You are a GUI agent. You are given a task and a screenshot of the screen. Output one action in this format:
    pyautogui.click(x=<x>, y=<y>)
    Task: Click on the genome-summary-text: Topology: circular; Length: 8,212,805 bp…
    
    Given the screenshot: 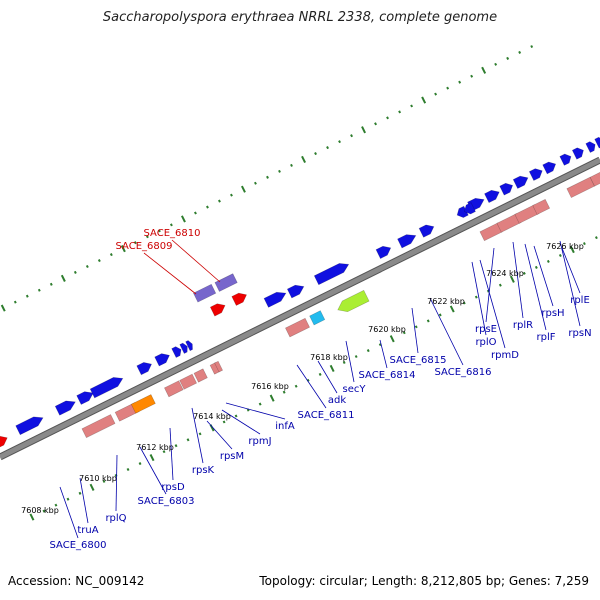 What is the action you would take?
    pyautogui.click(x=424, y=581)
    